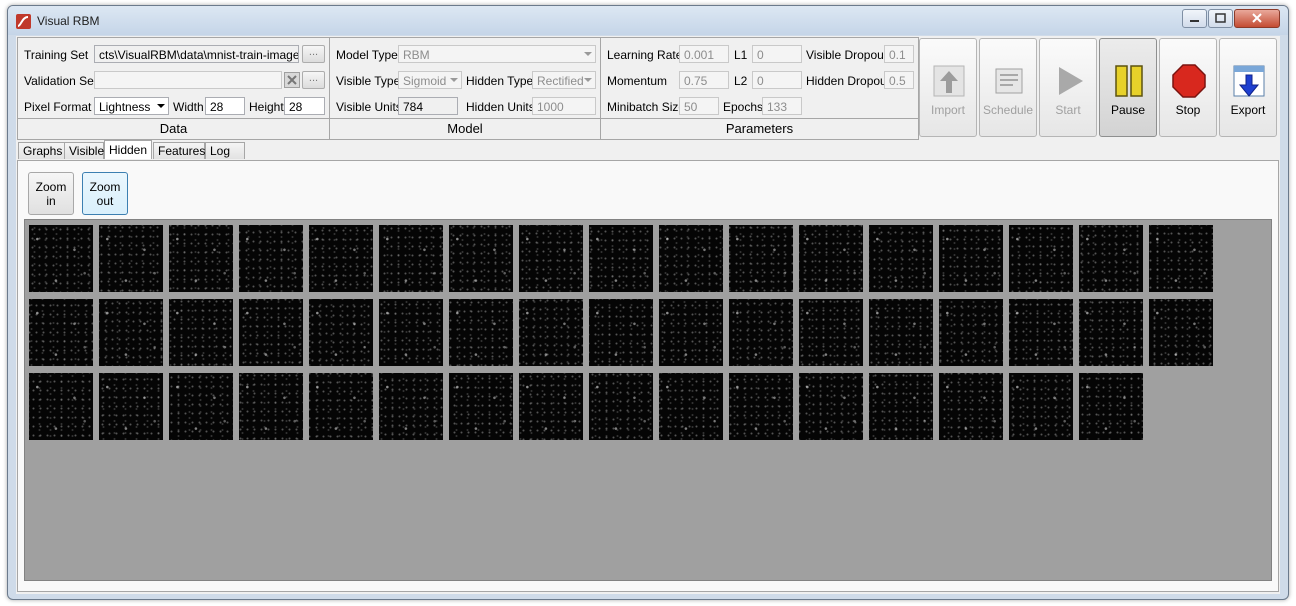 This screenshot has height=606, width=1296. What do you see at coordinates (704, 80) in the screenshot?
I see `momentum-input: 0.75` at bounding box center [704, 80].